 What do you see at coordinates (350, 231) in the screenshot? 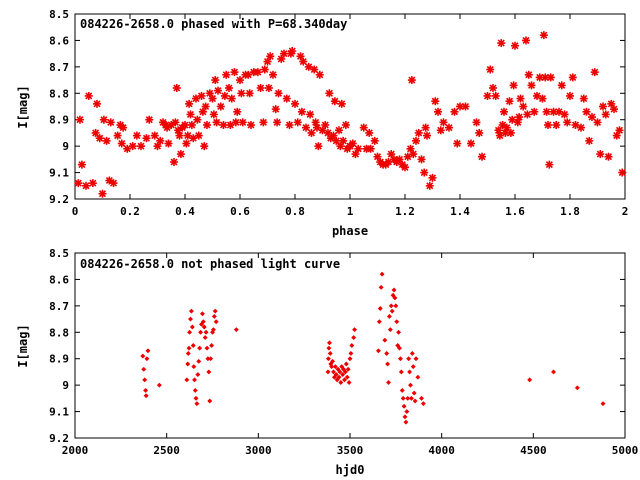
I see `phased-x-axis-label: phase` at bounding box center [350, 231].